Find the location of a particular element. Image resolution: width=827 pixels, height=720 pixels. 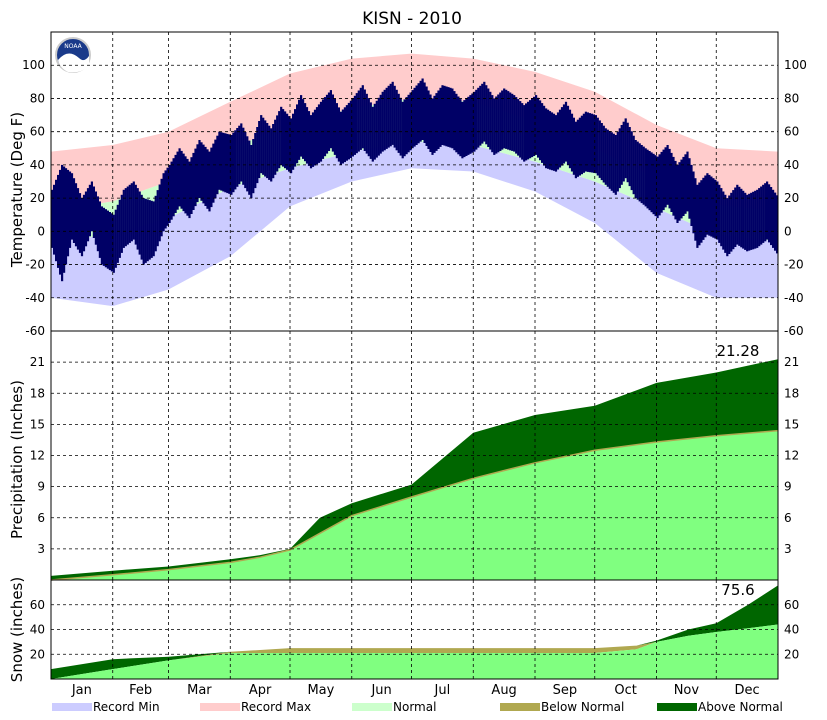

temp-tick-right: 20 is located at coordinates (791, 198).